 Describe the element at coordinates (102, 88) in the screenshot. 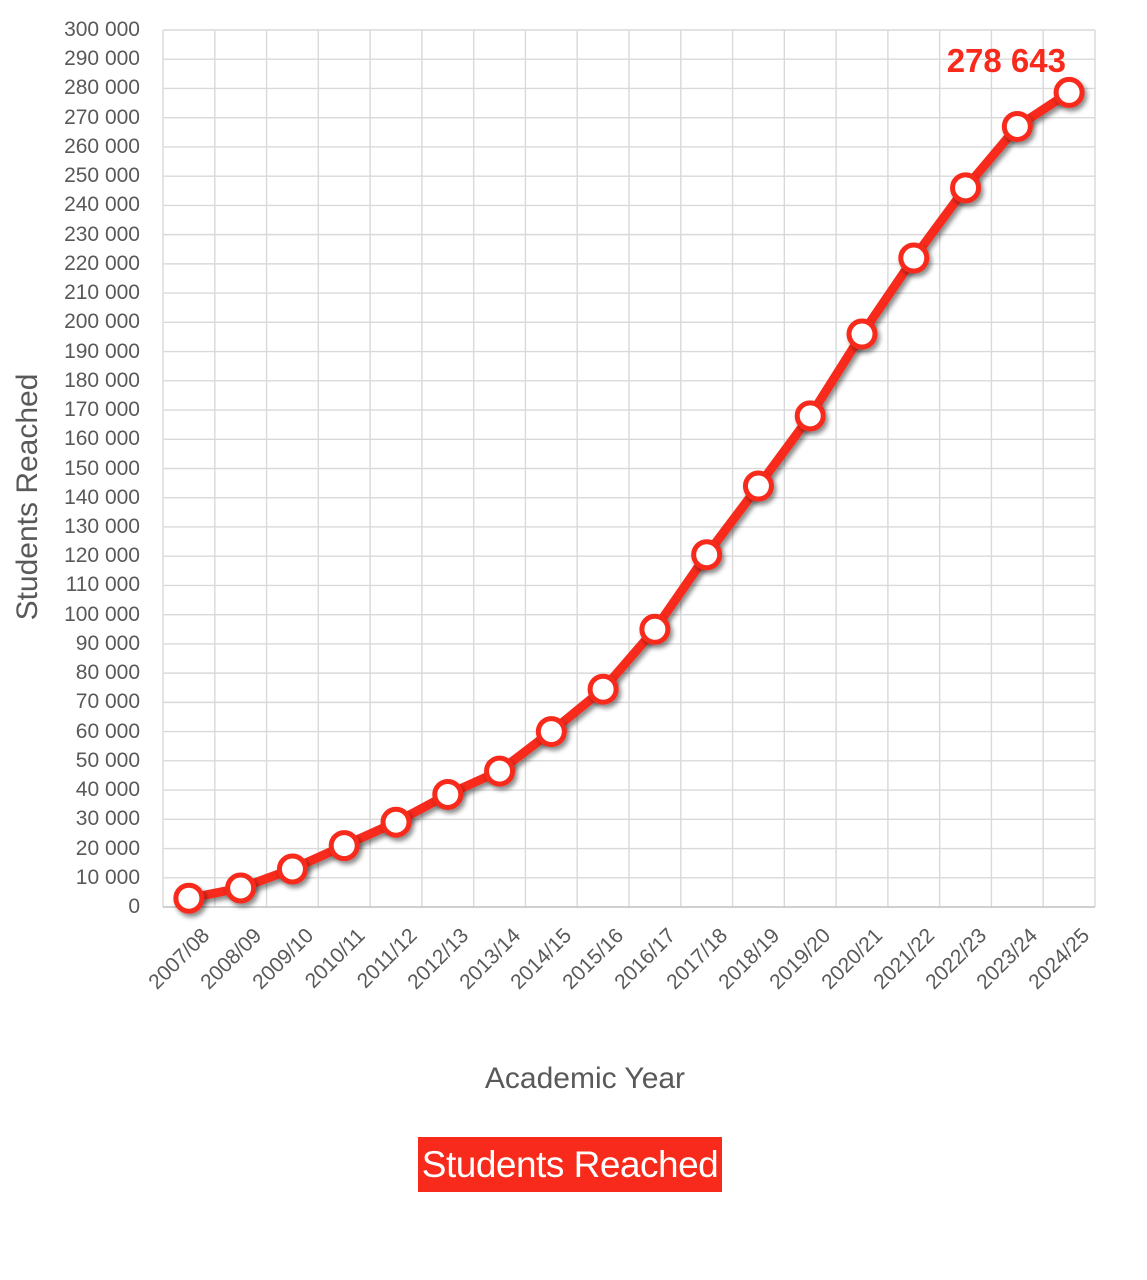

I see `y-tick-label: 280 000` at that location.